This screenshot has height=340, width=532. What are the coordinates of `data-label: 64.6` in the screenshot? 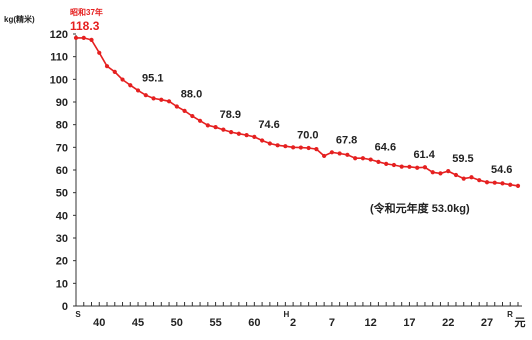 It's located at (385, 148).